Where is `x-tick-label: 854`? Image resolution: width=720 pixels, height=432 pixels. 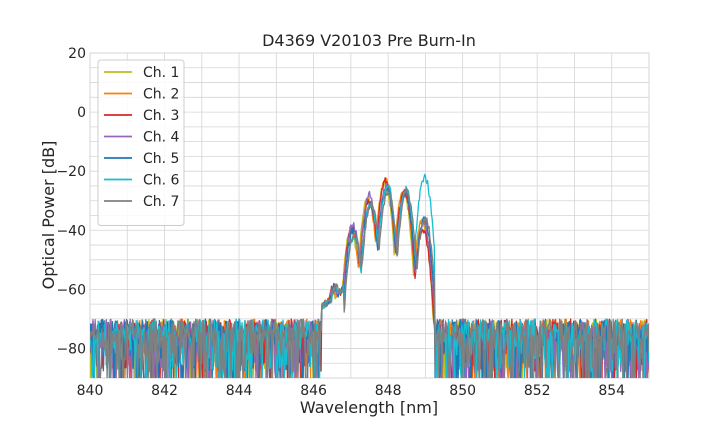
x-tick-label: 854 is located at coordinates (611, 391).